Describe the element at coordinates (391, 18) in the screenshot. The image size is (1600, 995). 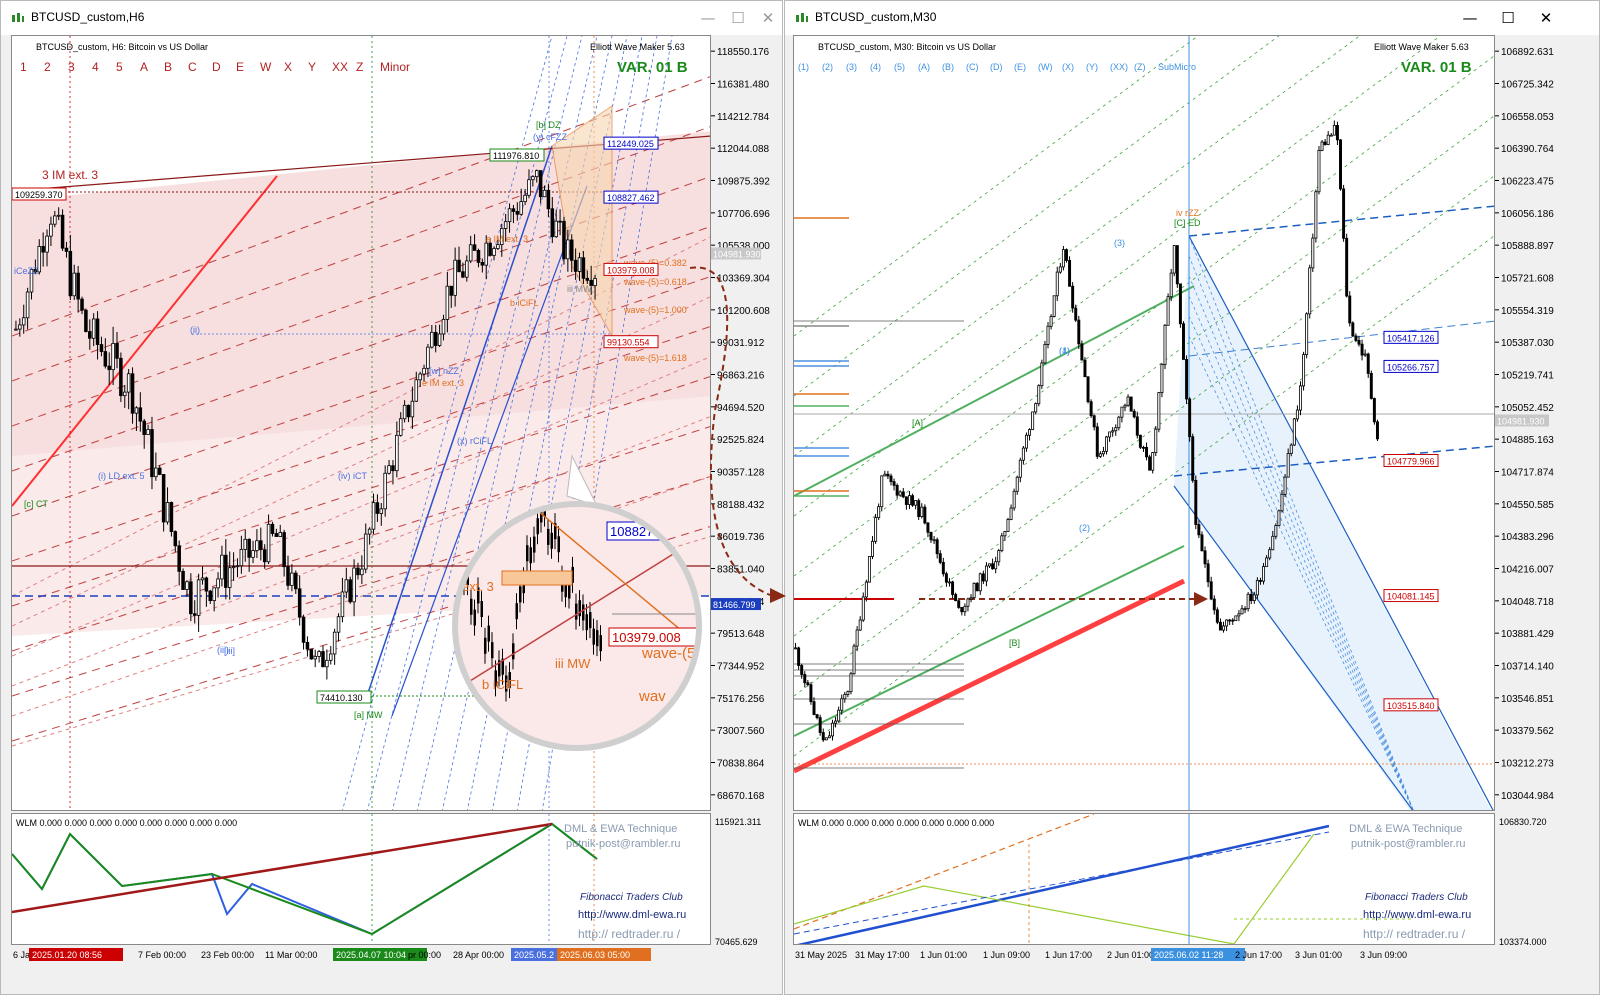
I see `window-titlebar: BTCUSD_custom,H6 — ☐ ✕` at that location.